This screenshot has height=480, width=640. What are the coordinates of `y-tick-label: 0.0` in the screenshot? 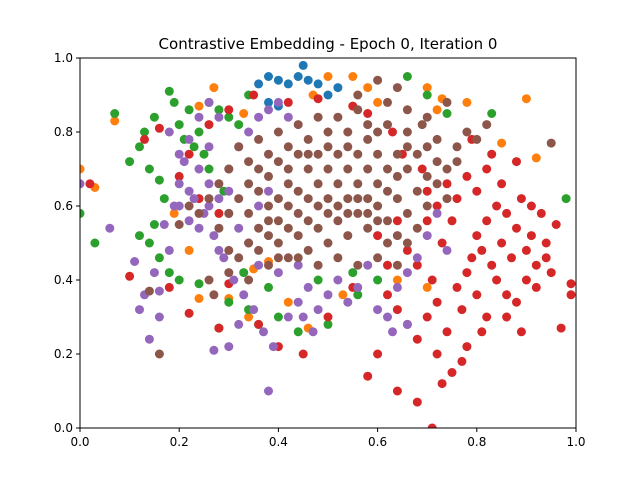 It's located at (63, 428).